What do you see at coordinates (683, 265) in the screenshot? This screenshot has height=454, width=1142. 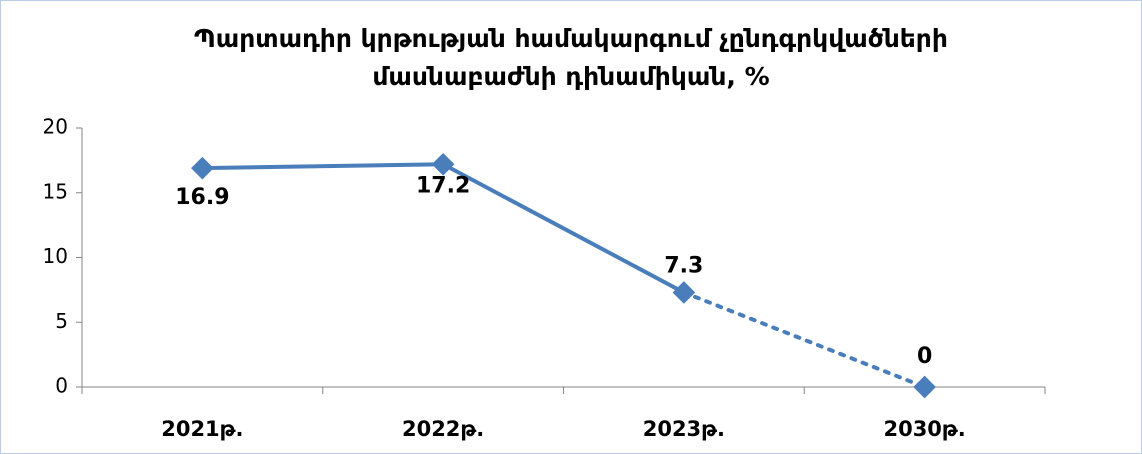 I see `data-label: 7.3` at bounding box center [683, 265].